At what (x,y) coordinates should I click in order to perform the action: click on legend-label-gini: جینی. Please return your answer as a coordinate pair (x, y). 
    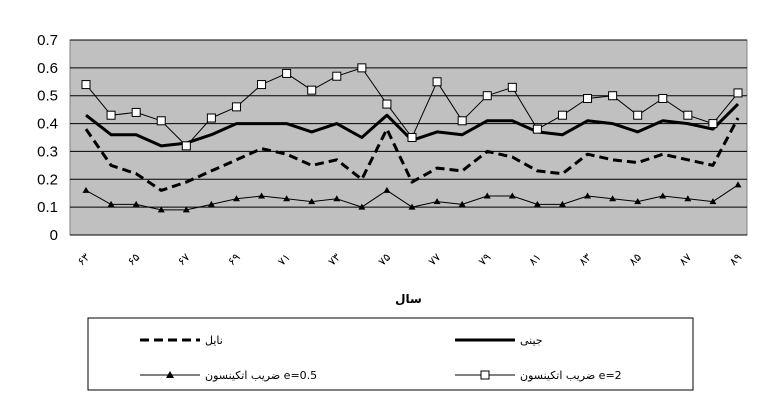
    Looking at the image, I should click on (531, 340).